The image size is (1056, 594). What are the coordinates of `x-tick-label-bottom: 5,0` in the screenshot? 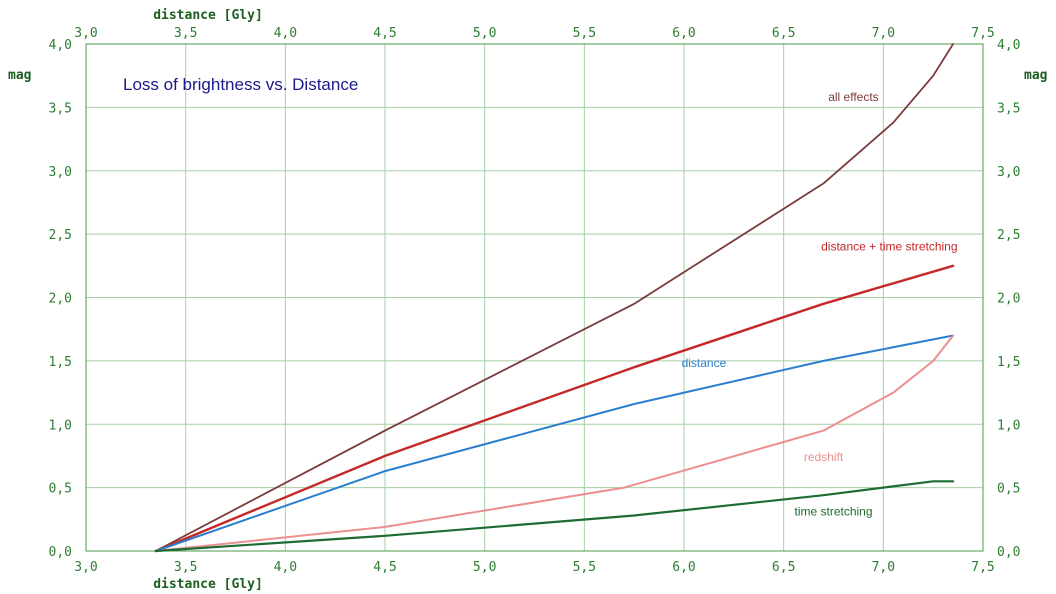 It's located at (484, 567).